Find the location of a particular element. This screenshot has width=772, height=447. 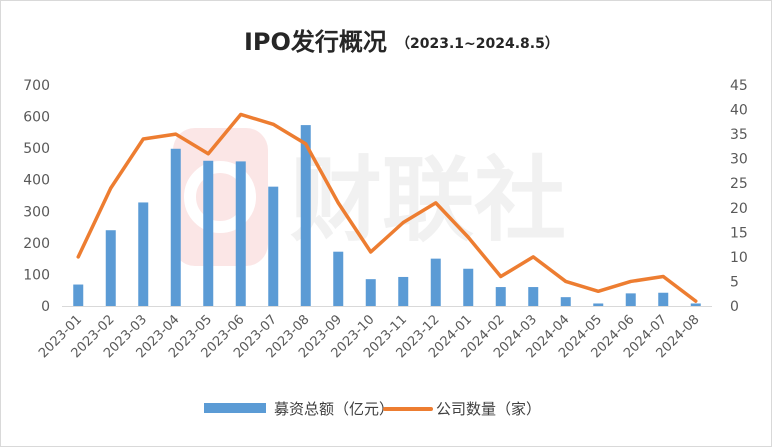

watermark-text: 财联社 is located at coordinates (428, 200).